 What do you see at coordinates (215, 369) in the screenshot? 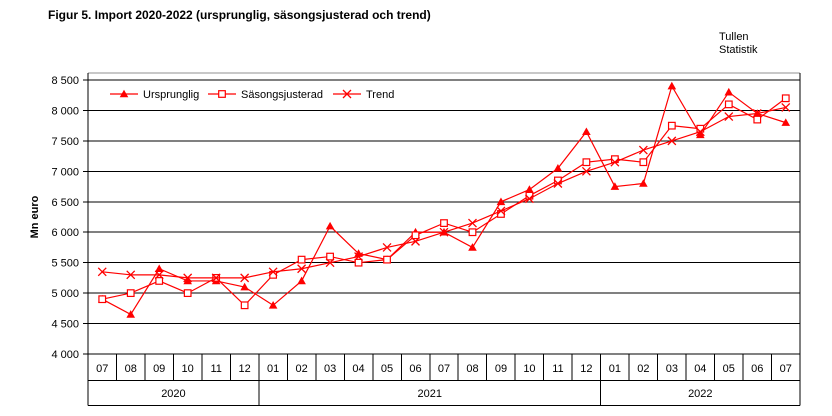
I see `month-label: 11` at bounding box center [215, 369].